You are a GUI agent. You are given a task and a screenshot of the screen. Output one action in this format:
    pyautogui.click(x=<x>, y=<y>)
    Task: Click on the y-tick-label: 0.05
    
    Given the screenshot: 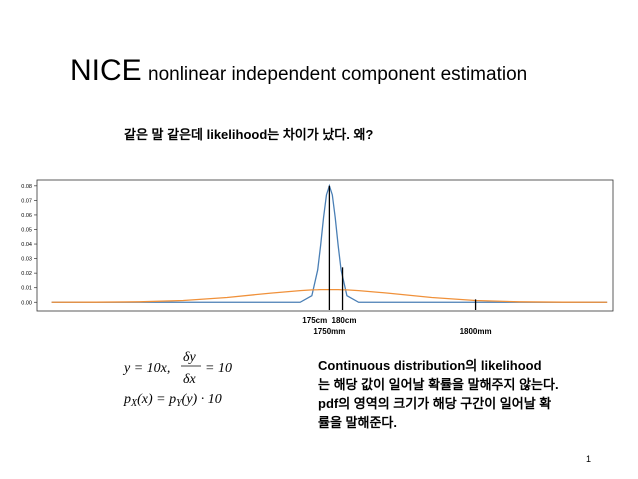 What is the action you would take?
    pyautogui.click(x=26, y=230)
    